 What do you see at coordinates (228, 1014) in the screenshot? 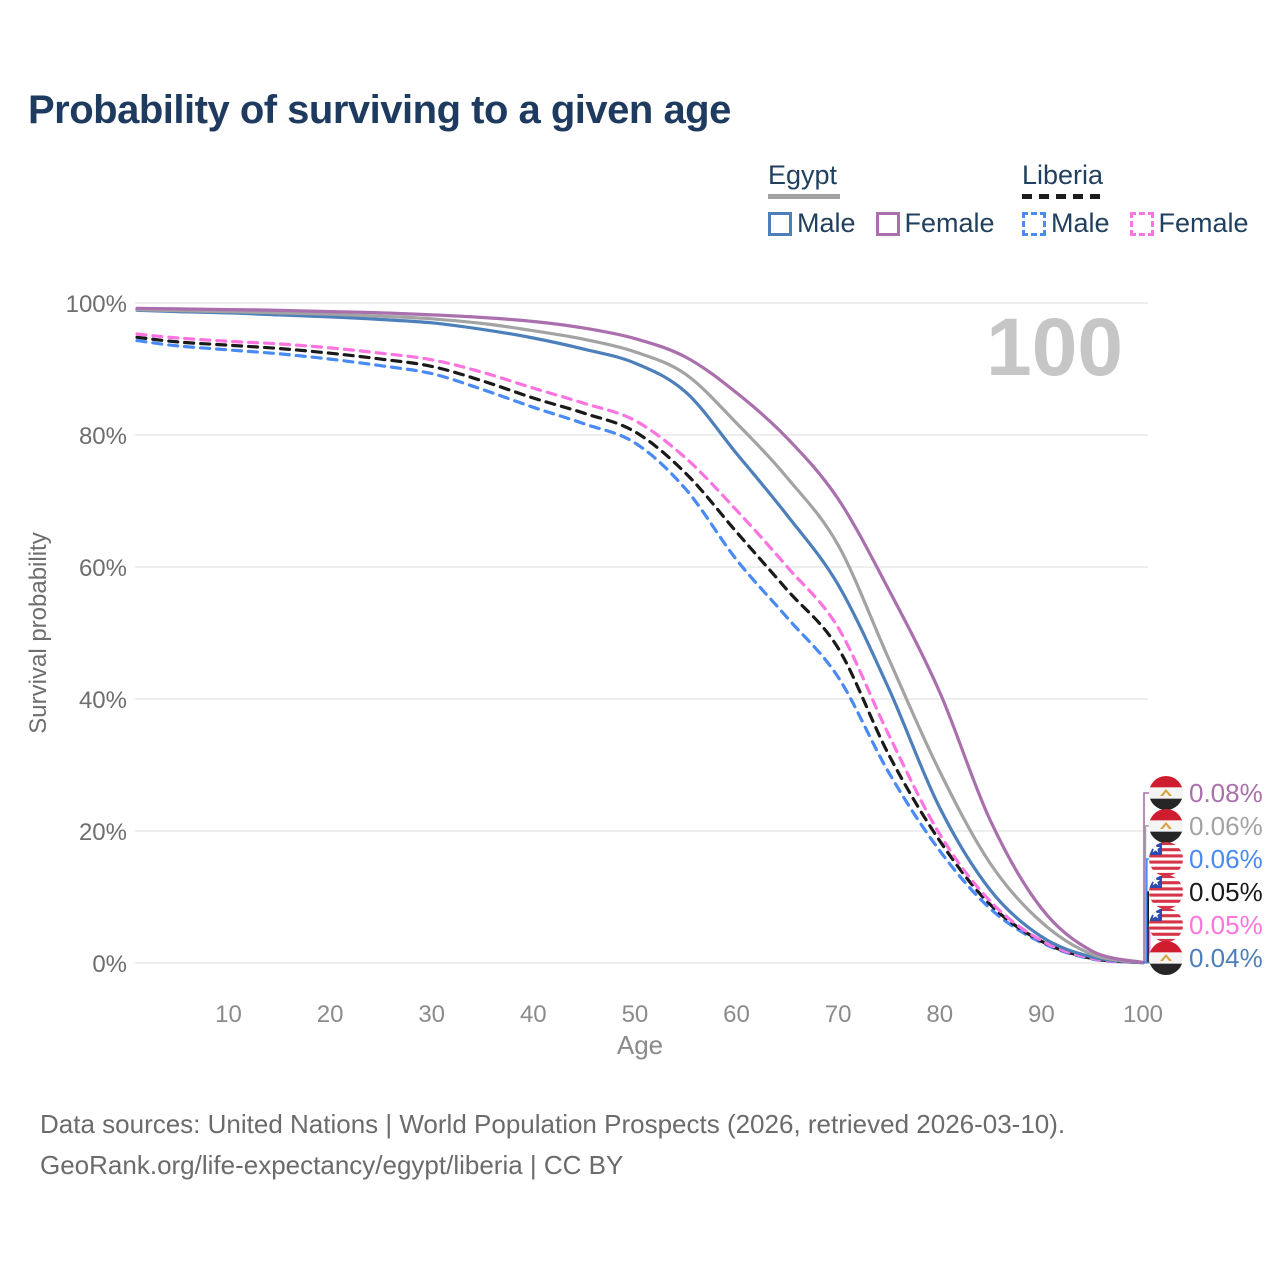
I see `x-axis-tick: 10` at bounding box center [228, 1014].